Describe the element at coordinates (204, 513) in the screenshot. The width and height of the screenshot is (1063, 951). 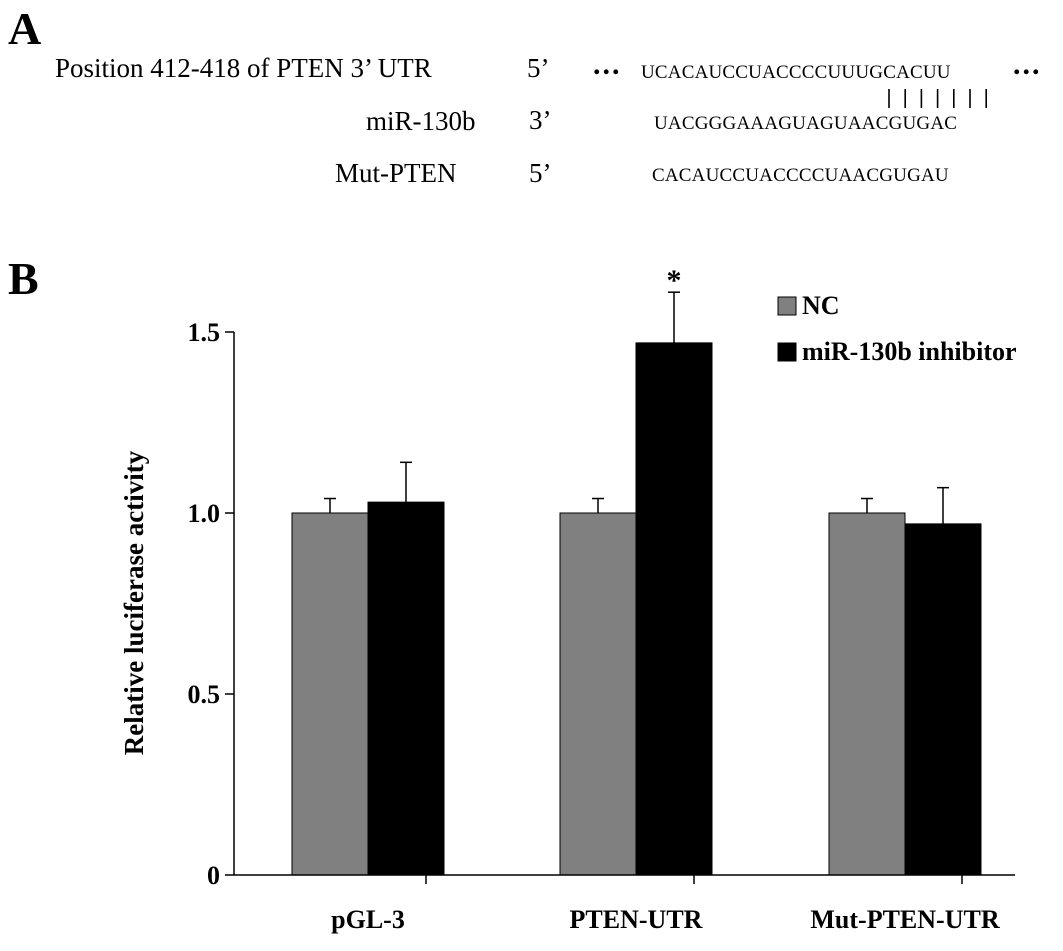
I see `y-tick-label: 1.0` at that location.